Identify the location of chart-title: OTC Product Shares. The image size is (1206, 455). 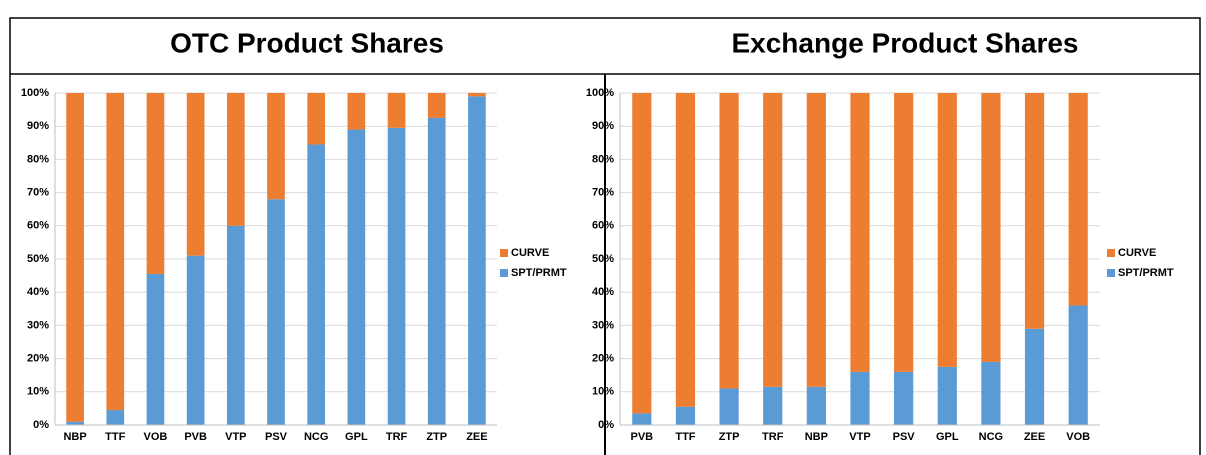
(307, 42).